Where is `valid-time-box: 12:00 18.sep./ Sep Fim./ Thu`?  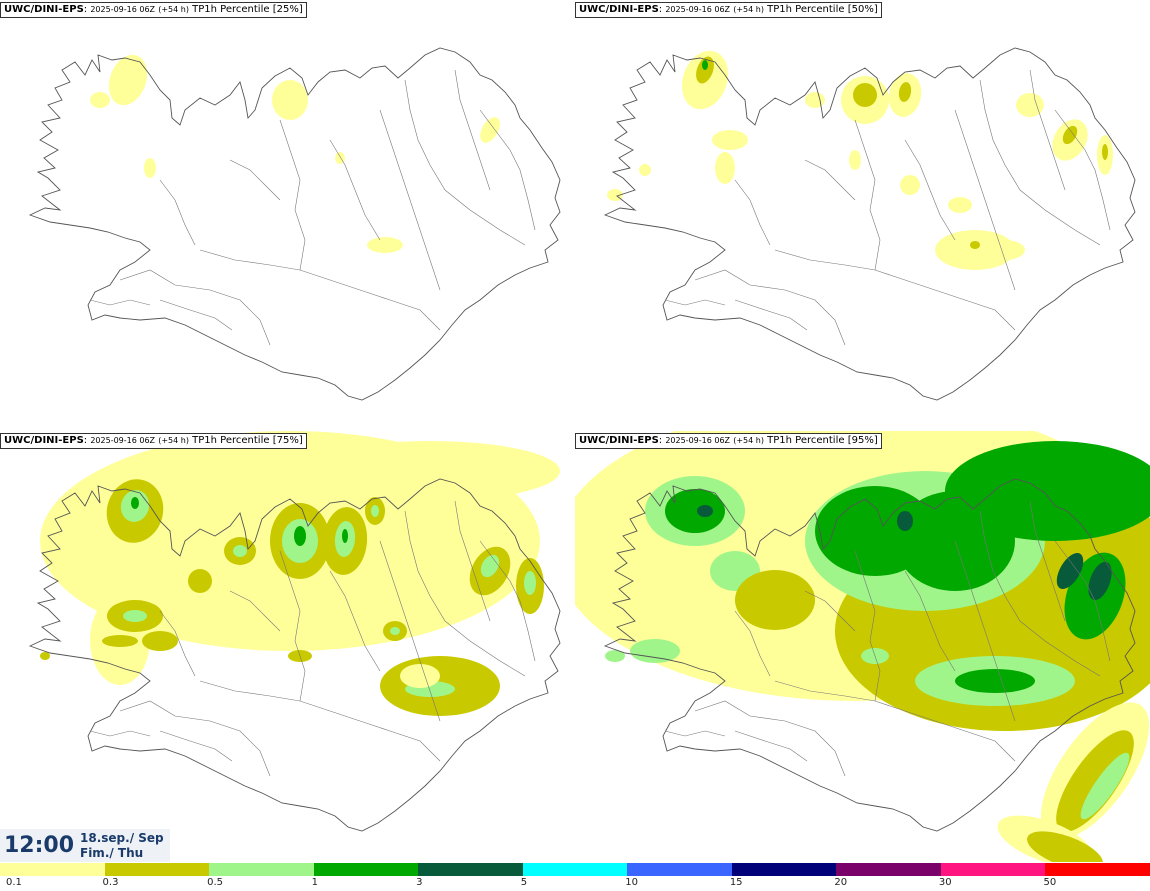 valid-time-box: 12:00 18.sep./ Sep Fim./ Thu is located at coordinates (85, 845).